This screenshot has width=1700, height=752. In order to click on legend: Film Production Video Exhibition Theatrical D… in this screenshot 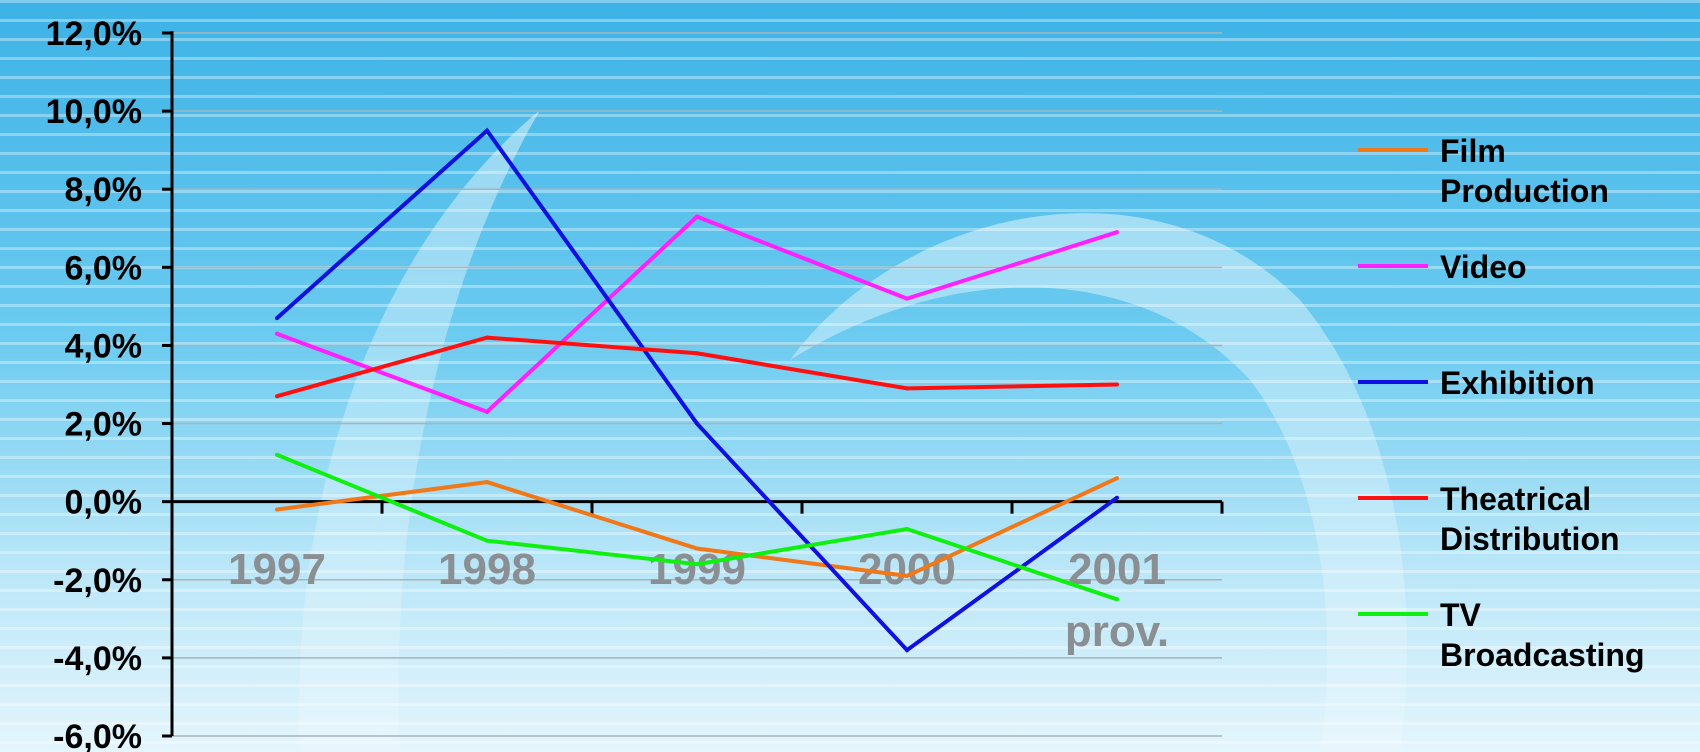, I will do `click(1501, 403)`.